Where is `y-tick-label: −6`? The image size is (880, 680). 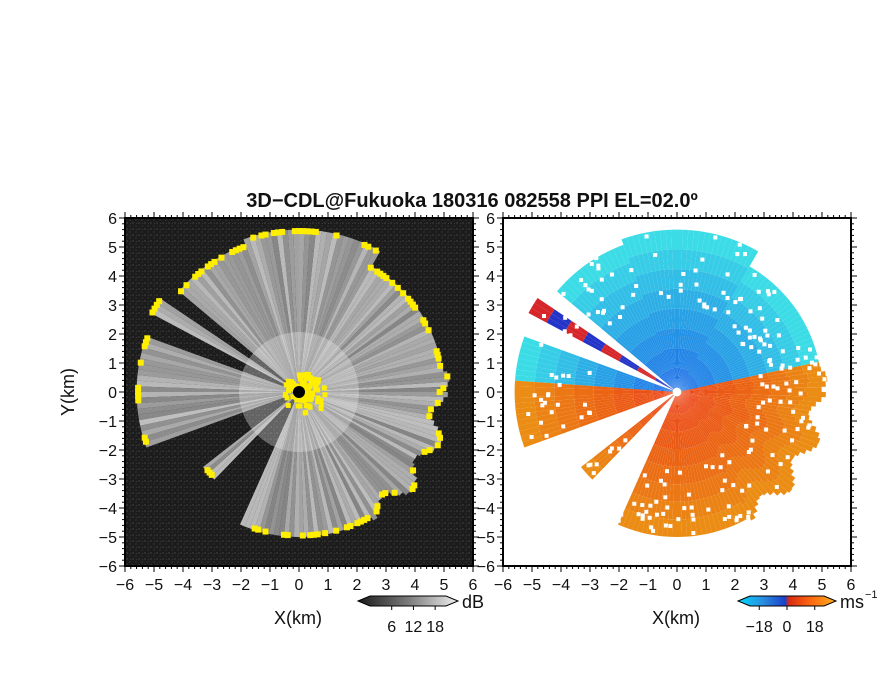 y-tick-label: −6 is located at coordinates (486, 567).